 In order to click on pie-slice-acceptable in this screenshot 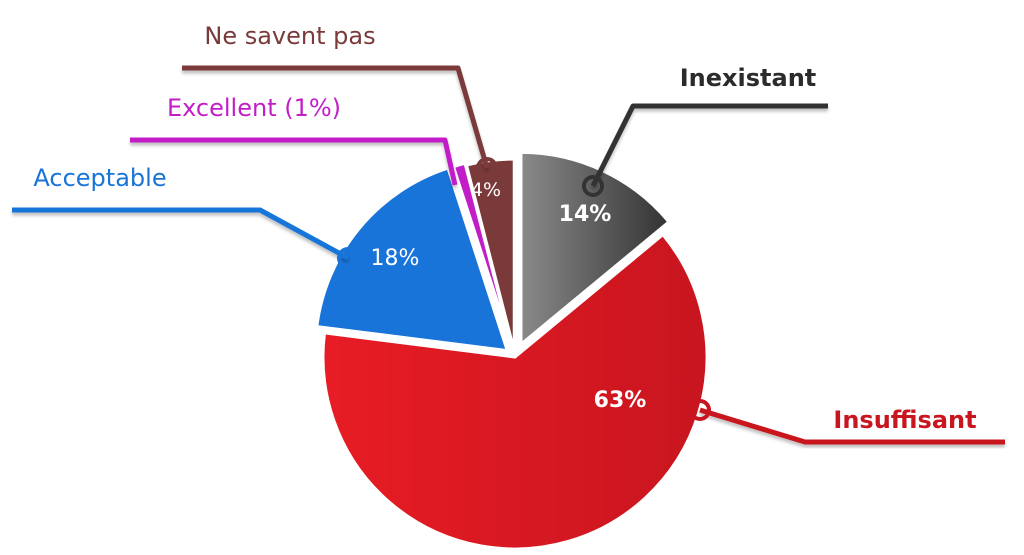, I will do `click(412, 259)`.